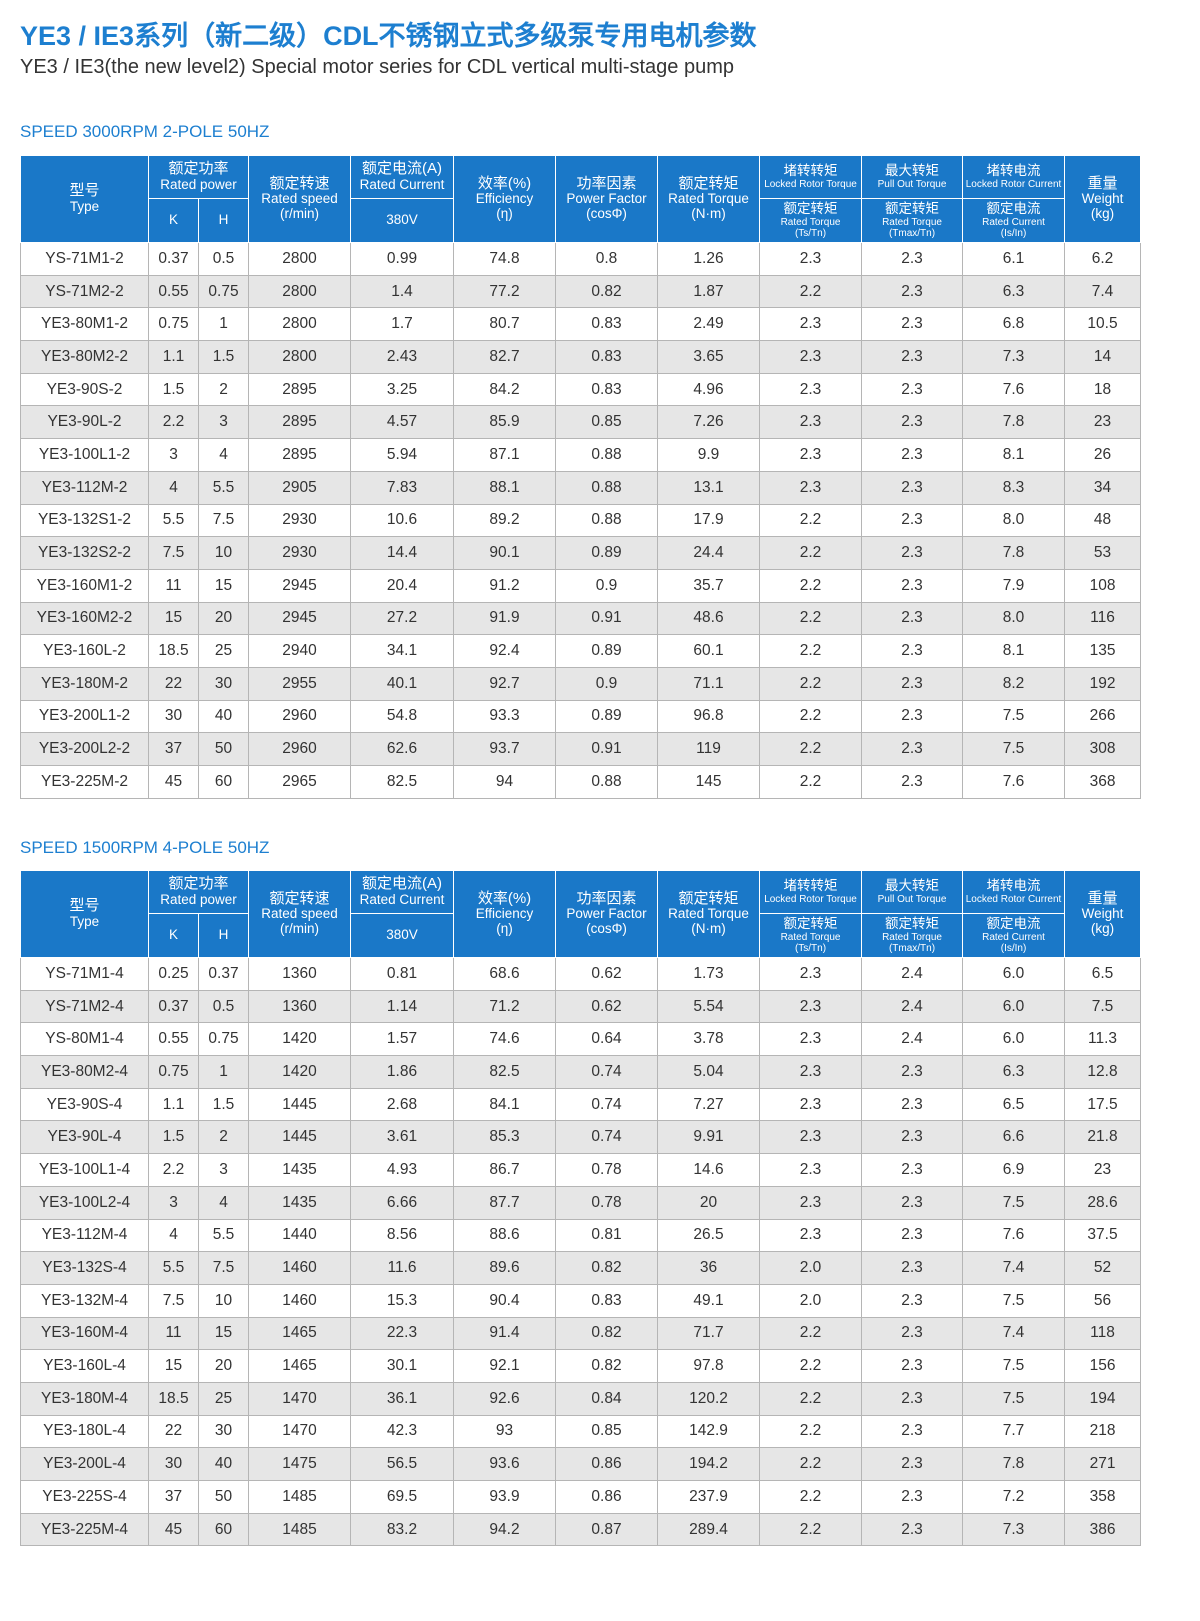  What do you see at coordinates (198, 169) in the screenshot?
I see `header-text: 额定功率` at bounding box center [198, 169].